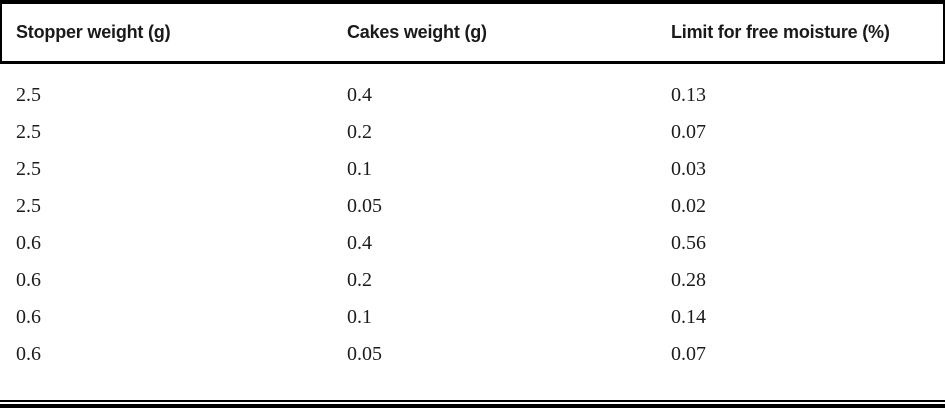 The width and height of the screenshot is (945, 412). What do you see at coordinates (688, 280) in the screenshot?
I see `table-cell: 0.28` at bounding box center [688, 280].